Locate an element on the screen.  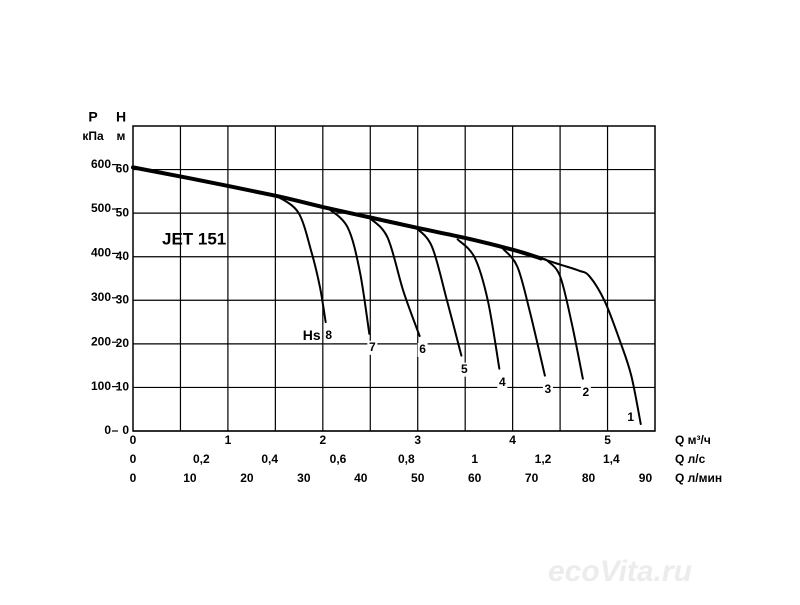
chart-title: JET 151 is located at coordinates (194, 238).